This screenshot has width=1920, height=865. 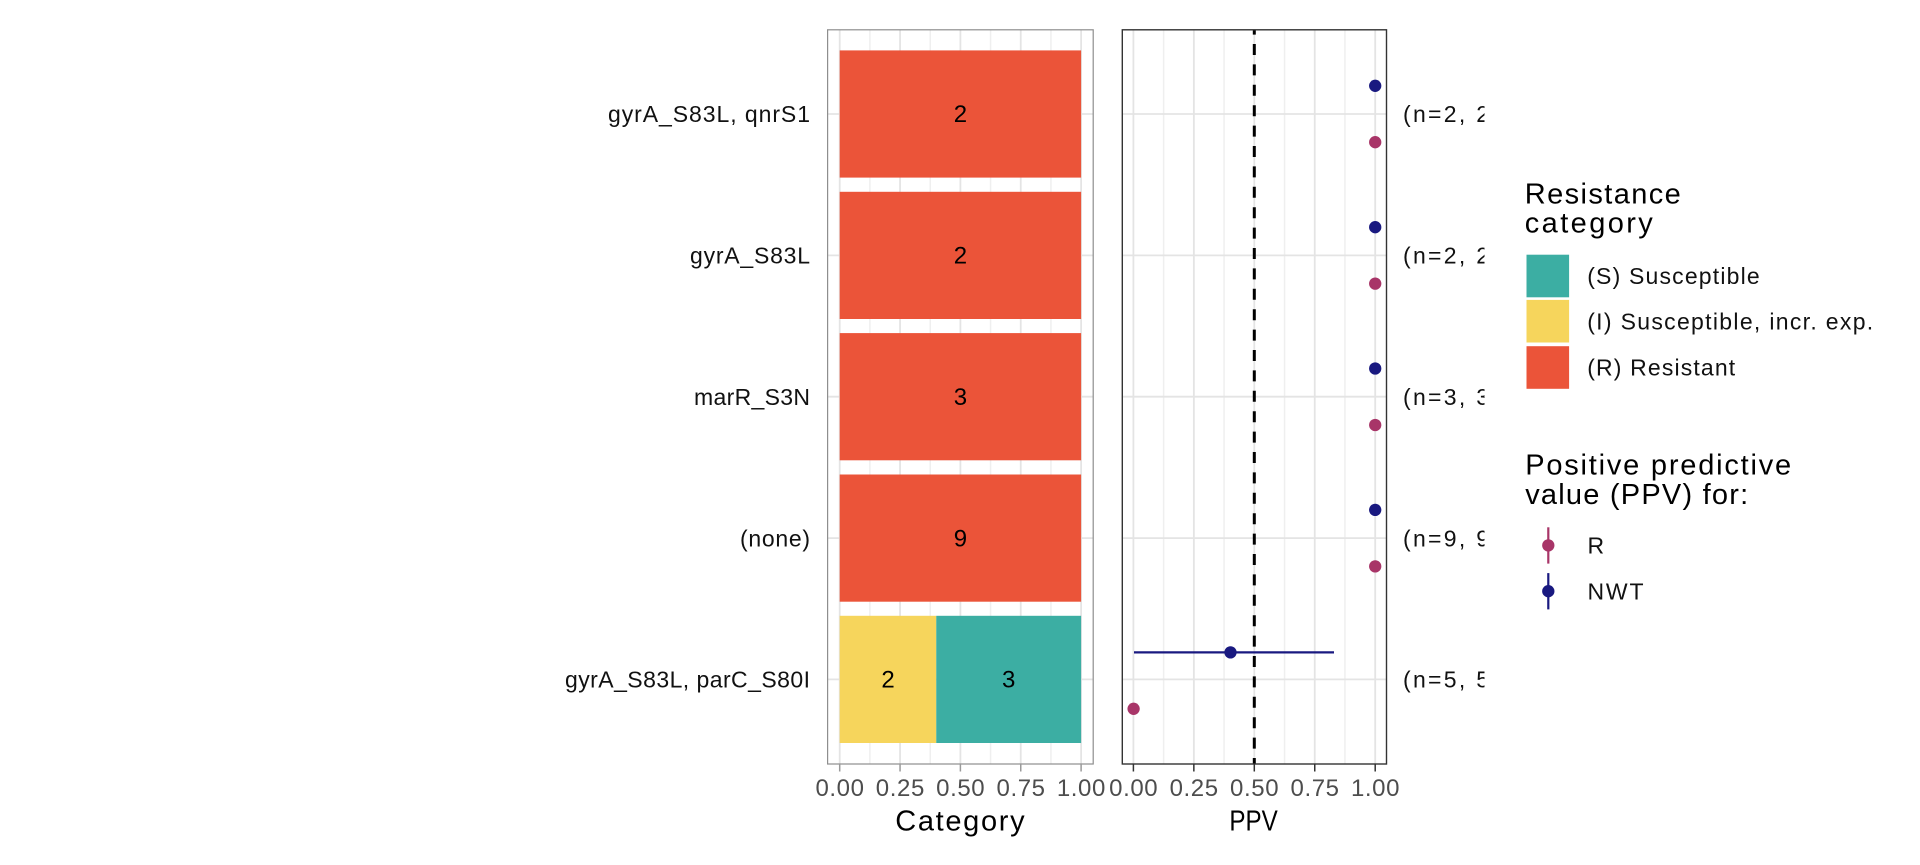 What do you see at coordinates (1673, 276) in the screenshot?
I see `svg-text: (S) Susceptible` at bounding box center [1673, 276].